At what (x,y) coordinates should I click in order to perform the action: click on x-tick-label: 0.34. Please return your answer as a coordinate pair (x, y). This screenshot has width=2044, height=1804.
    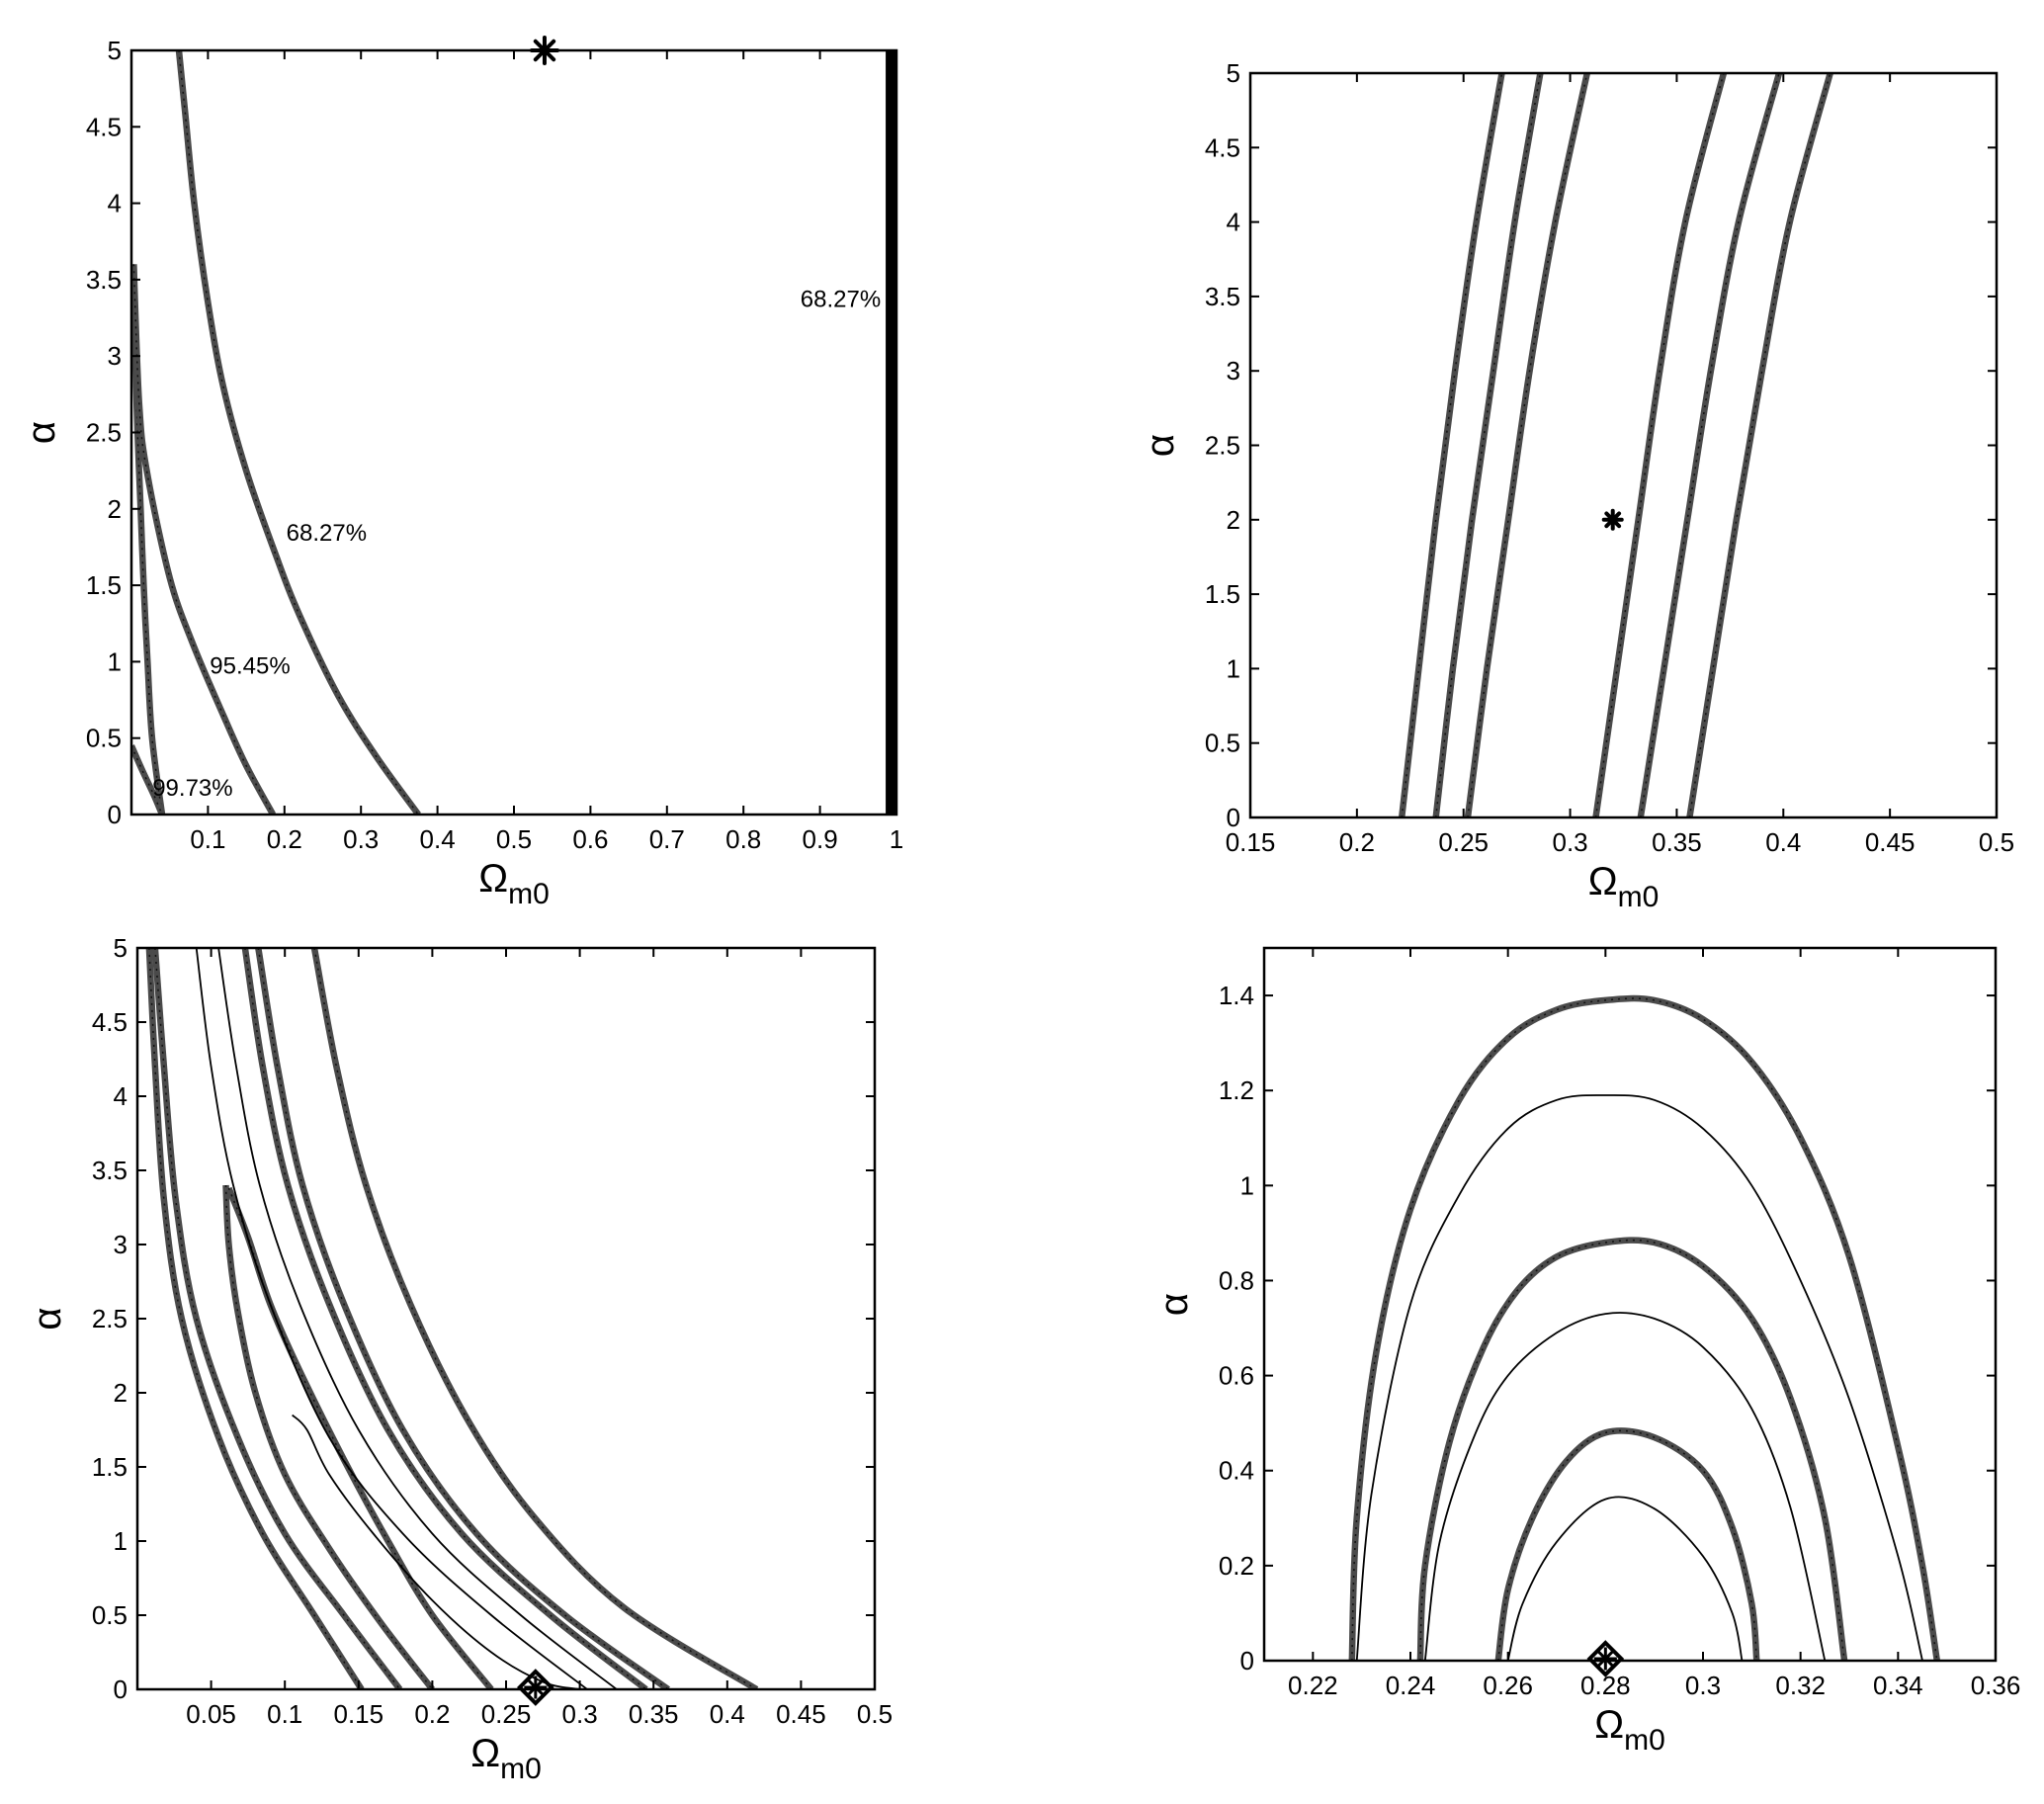
    Looking at the image, I should click on (1898, 1686).